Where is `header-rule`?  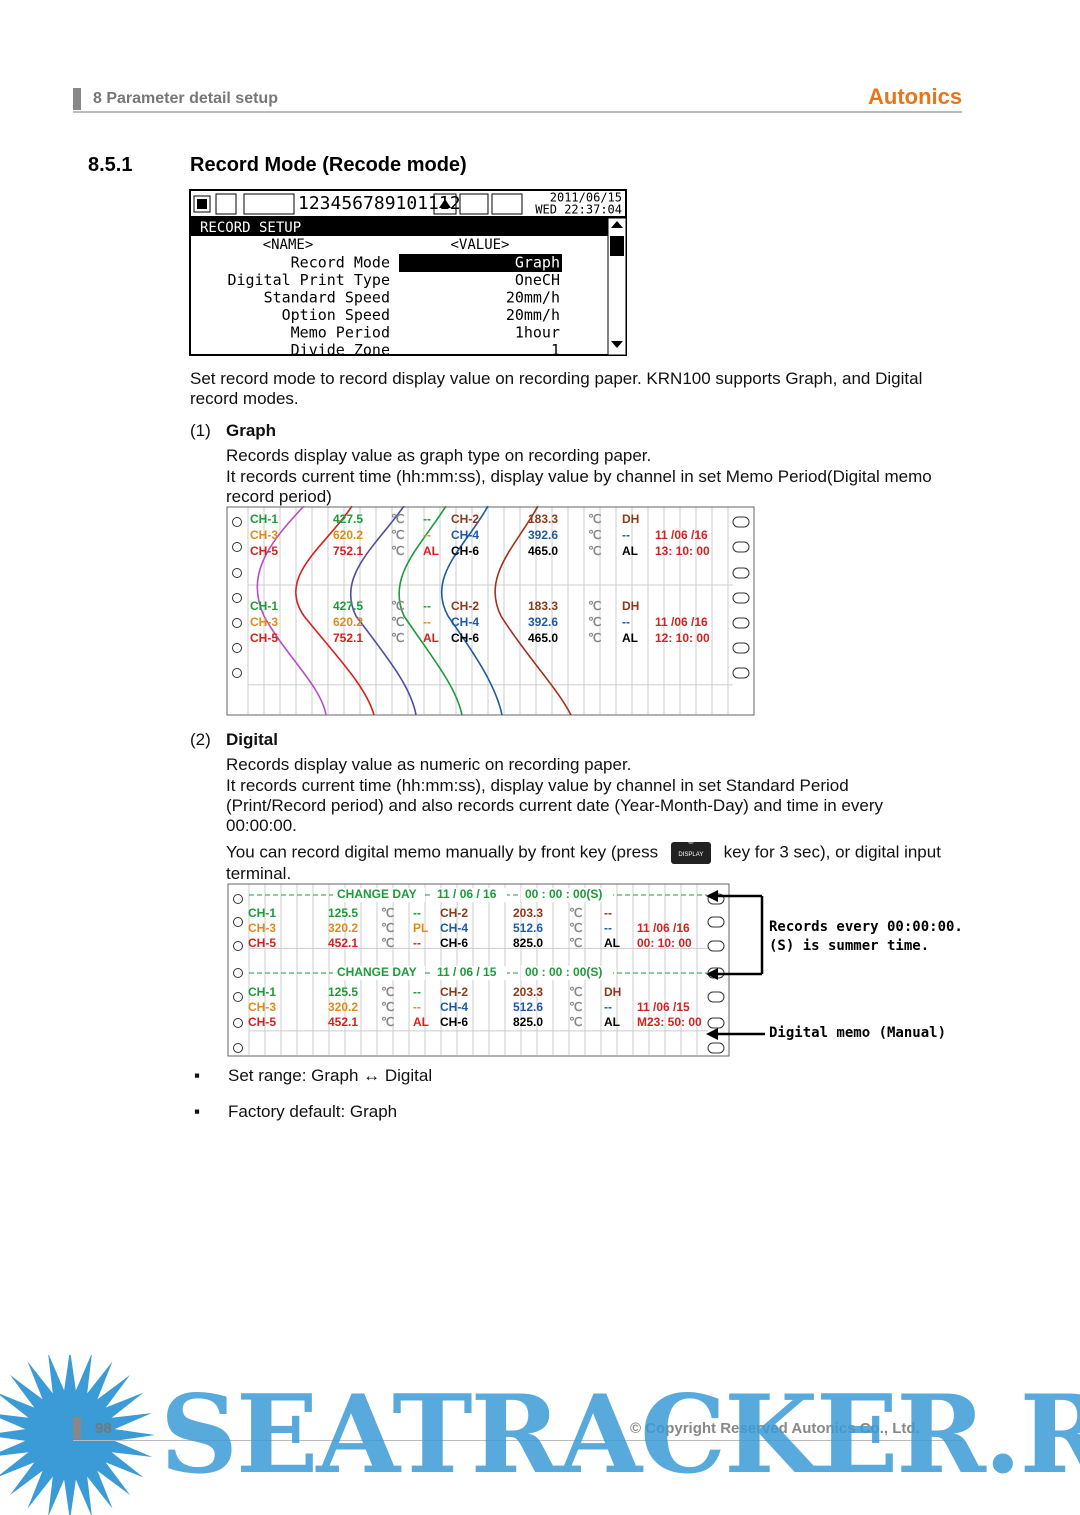
header-rule is located at coordinates (517, 112).